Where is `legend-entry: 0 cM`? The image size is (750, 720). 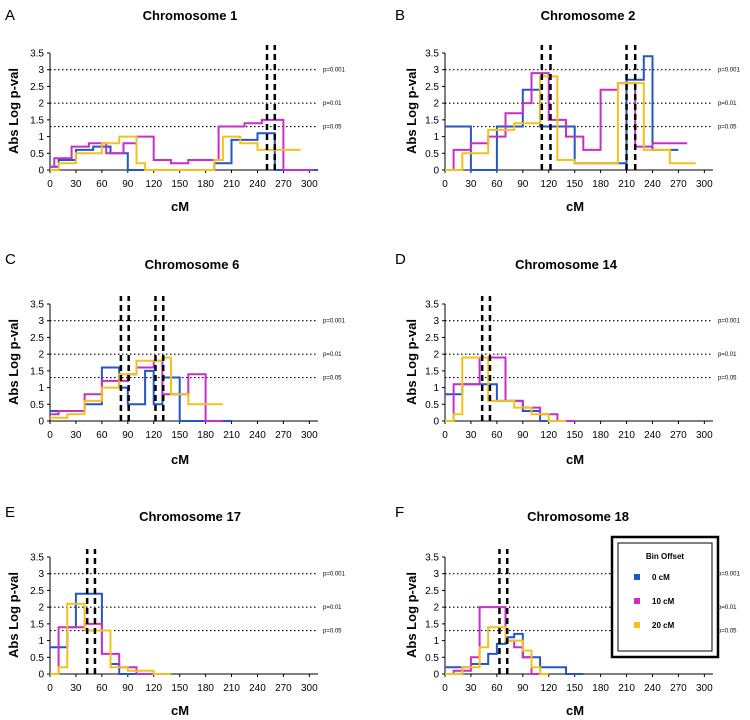
legend-entry: 0 cM is located at coordinates (661, 577).